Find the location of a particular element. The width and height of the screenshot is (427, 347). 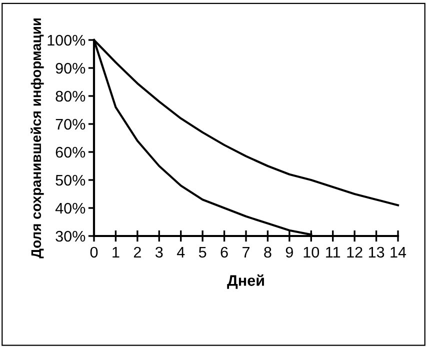

x-tick-label: 4 is located at coordinates (180, 252).